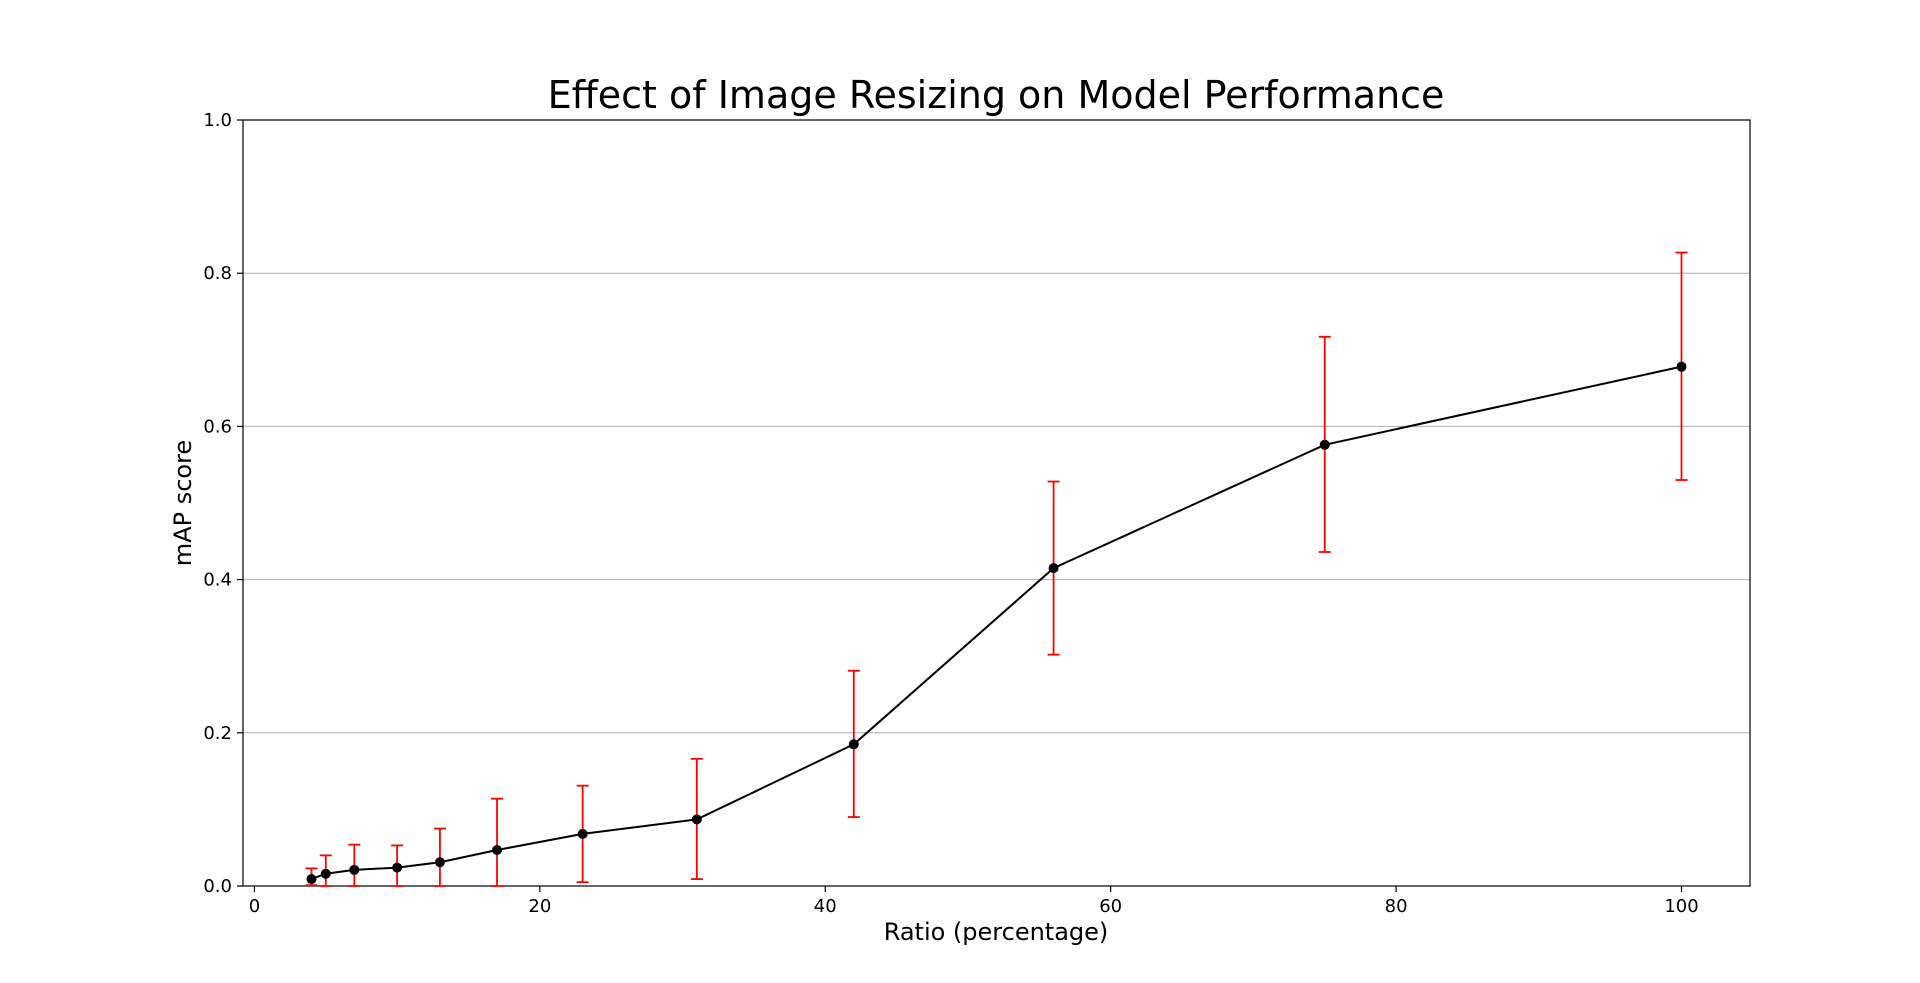  Describe the element at coordinates (1681, 906) in the screenshot. I see `x-tick-label: 100` at that location.